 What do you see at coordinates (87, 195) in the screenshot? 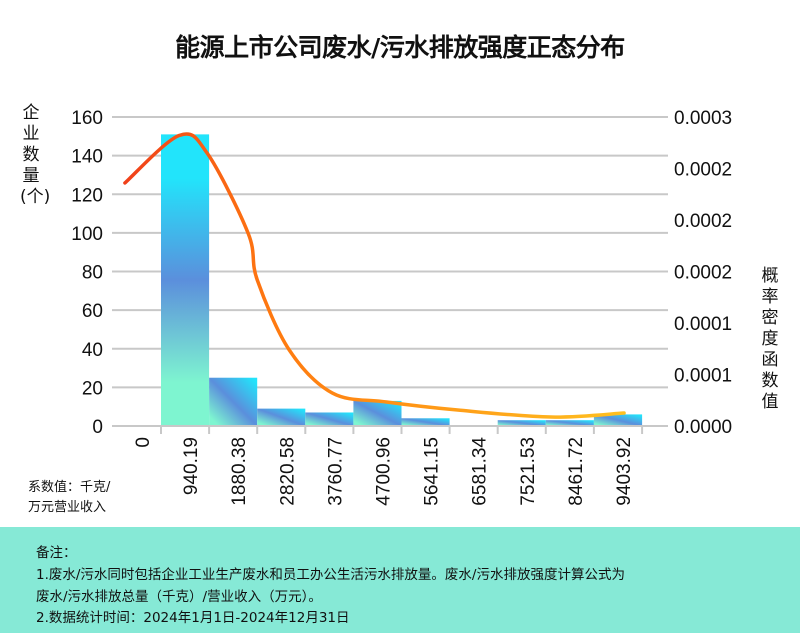
I see `y-tick-label: 120` at bounding box center [87, 195].